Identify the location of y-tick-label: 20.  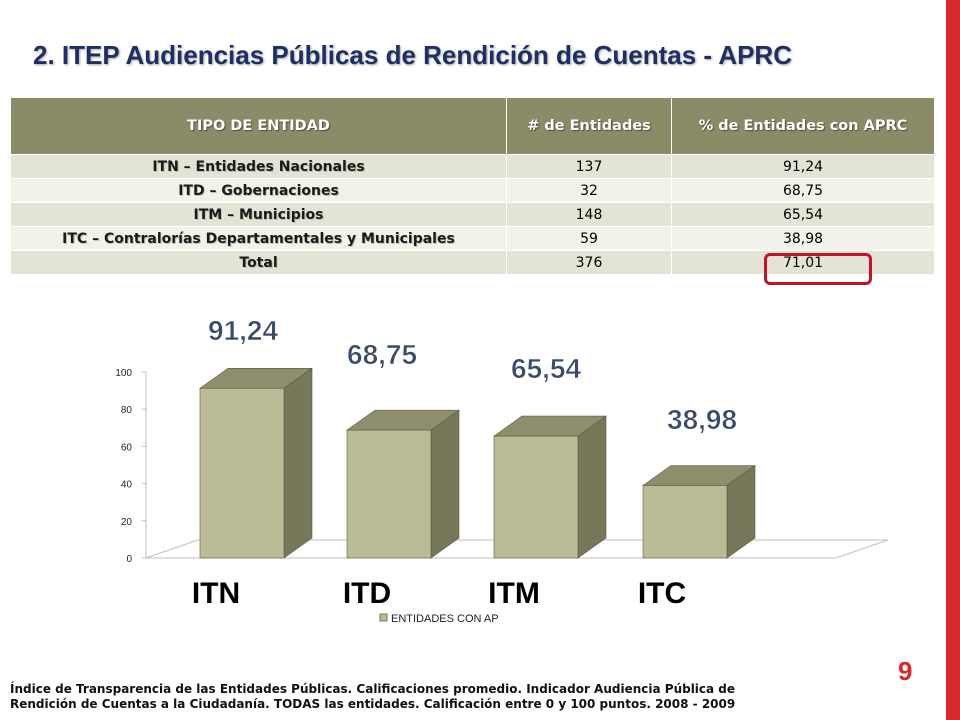
(127, 522).